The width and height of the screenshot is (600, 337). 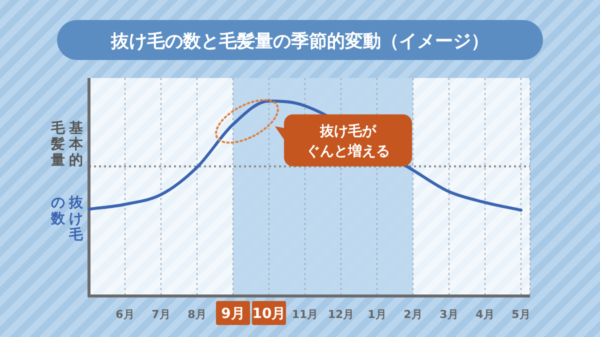 I want to click on x-tick-label: 4月, so click(x=485, y=314).